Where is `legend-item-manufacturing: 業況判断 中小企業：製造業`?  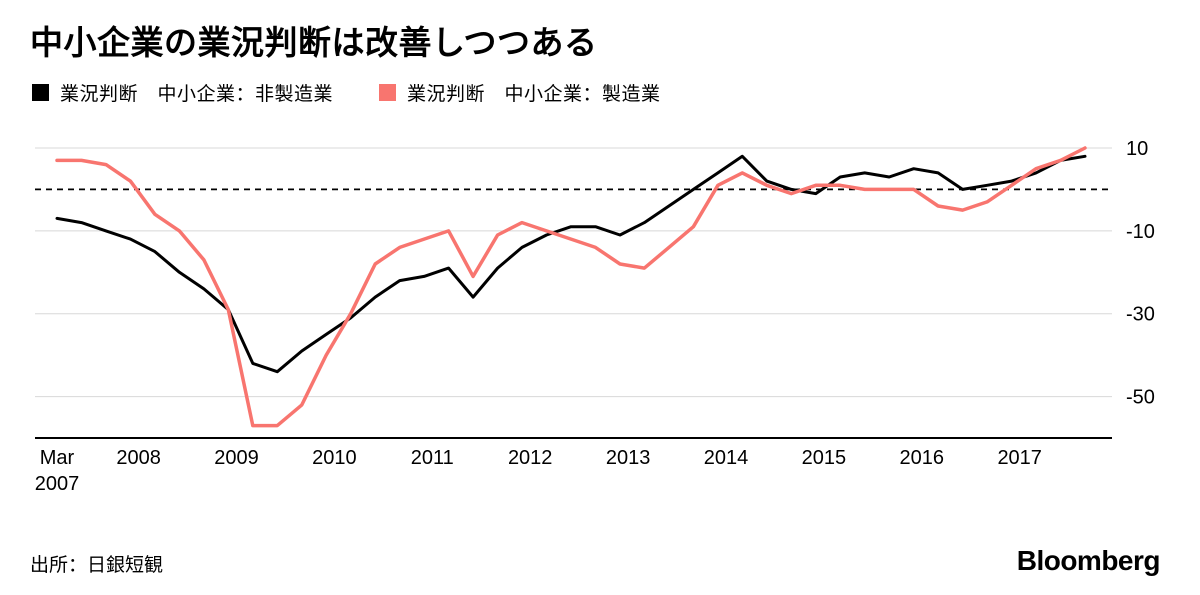 legend-item-manufacturing: 業況判断 中小企業：製造業 is located at coordinates (520, 92).